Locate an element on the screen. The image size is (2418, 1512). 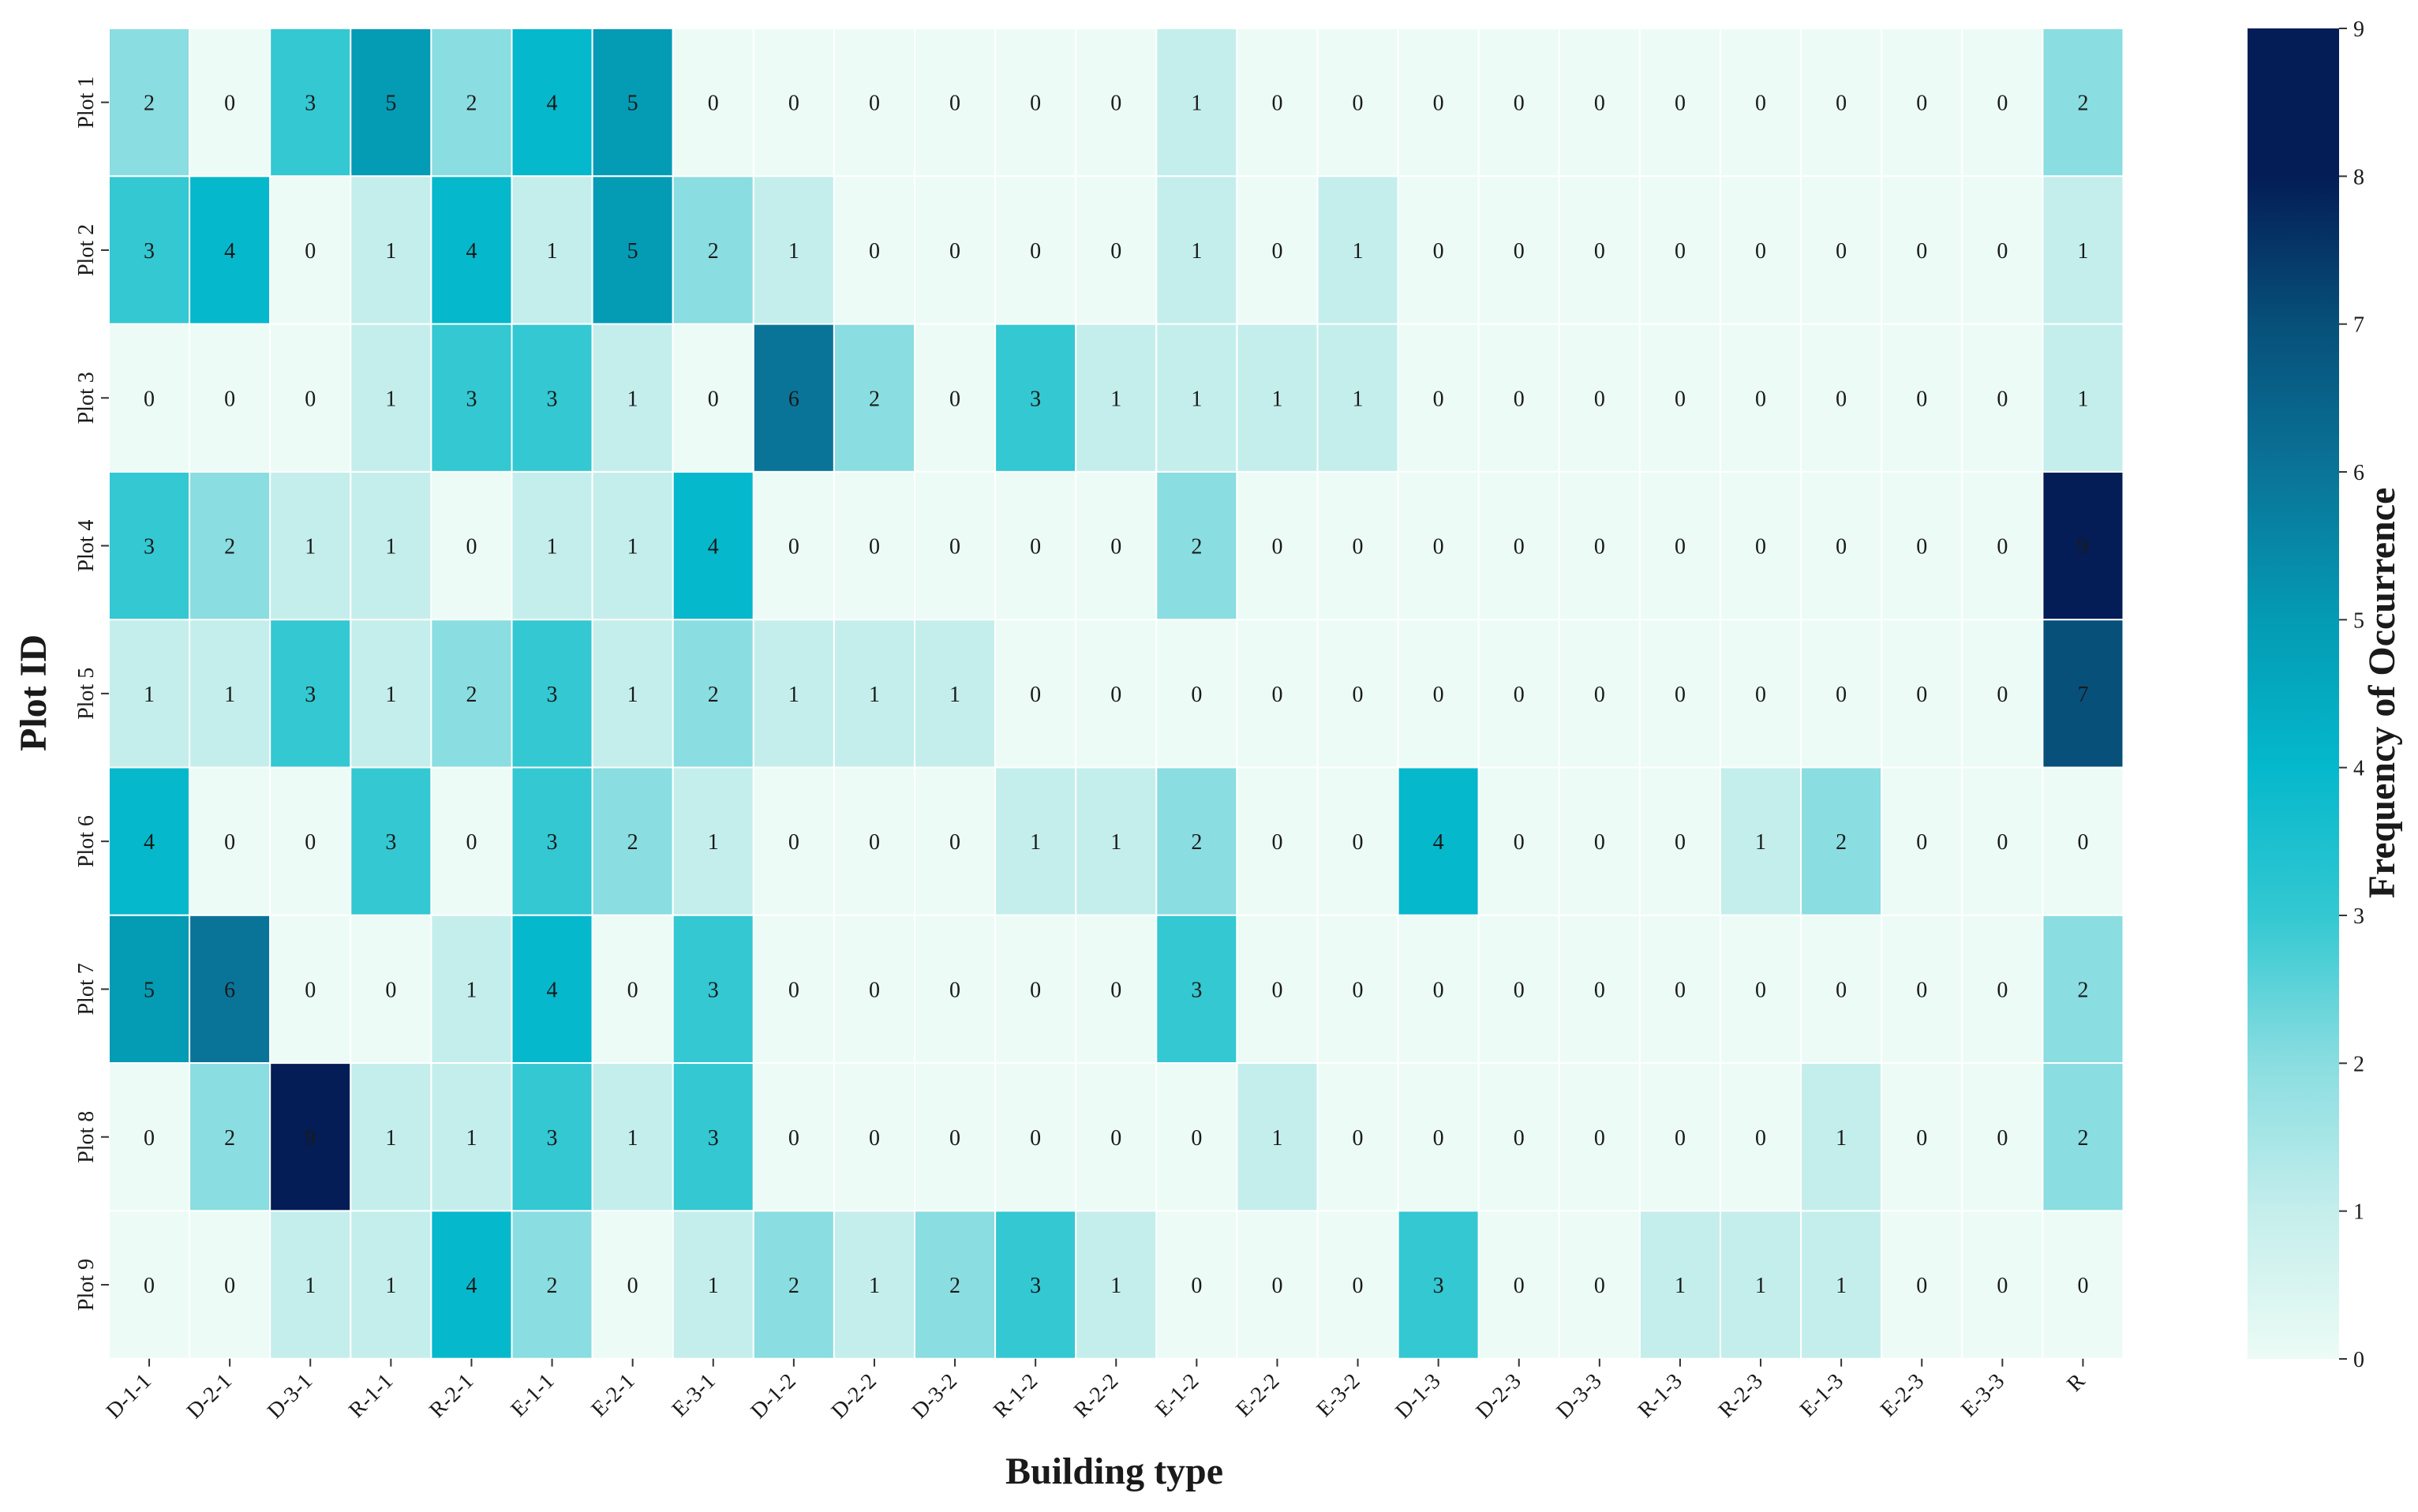
y-tick-label: Plot 3 is located at coordinates (86, 398).